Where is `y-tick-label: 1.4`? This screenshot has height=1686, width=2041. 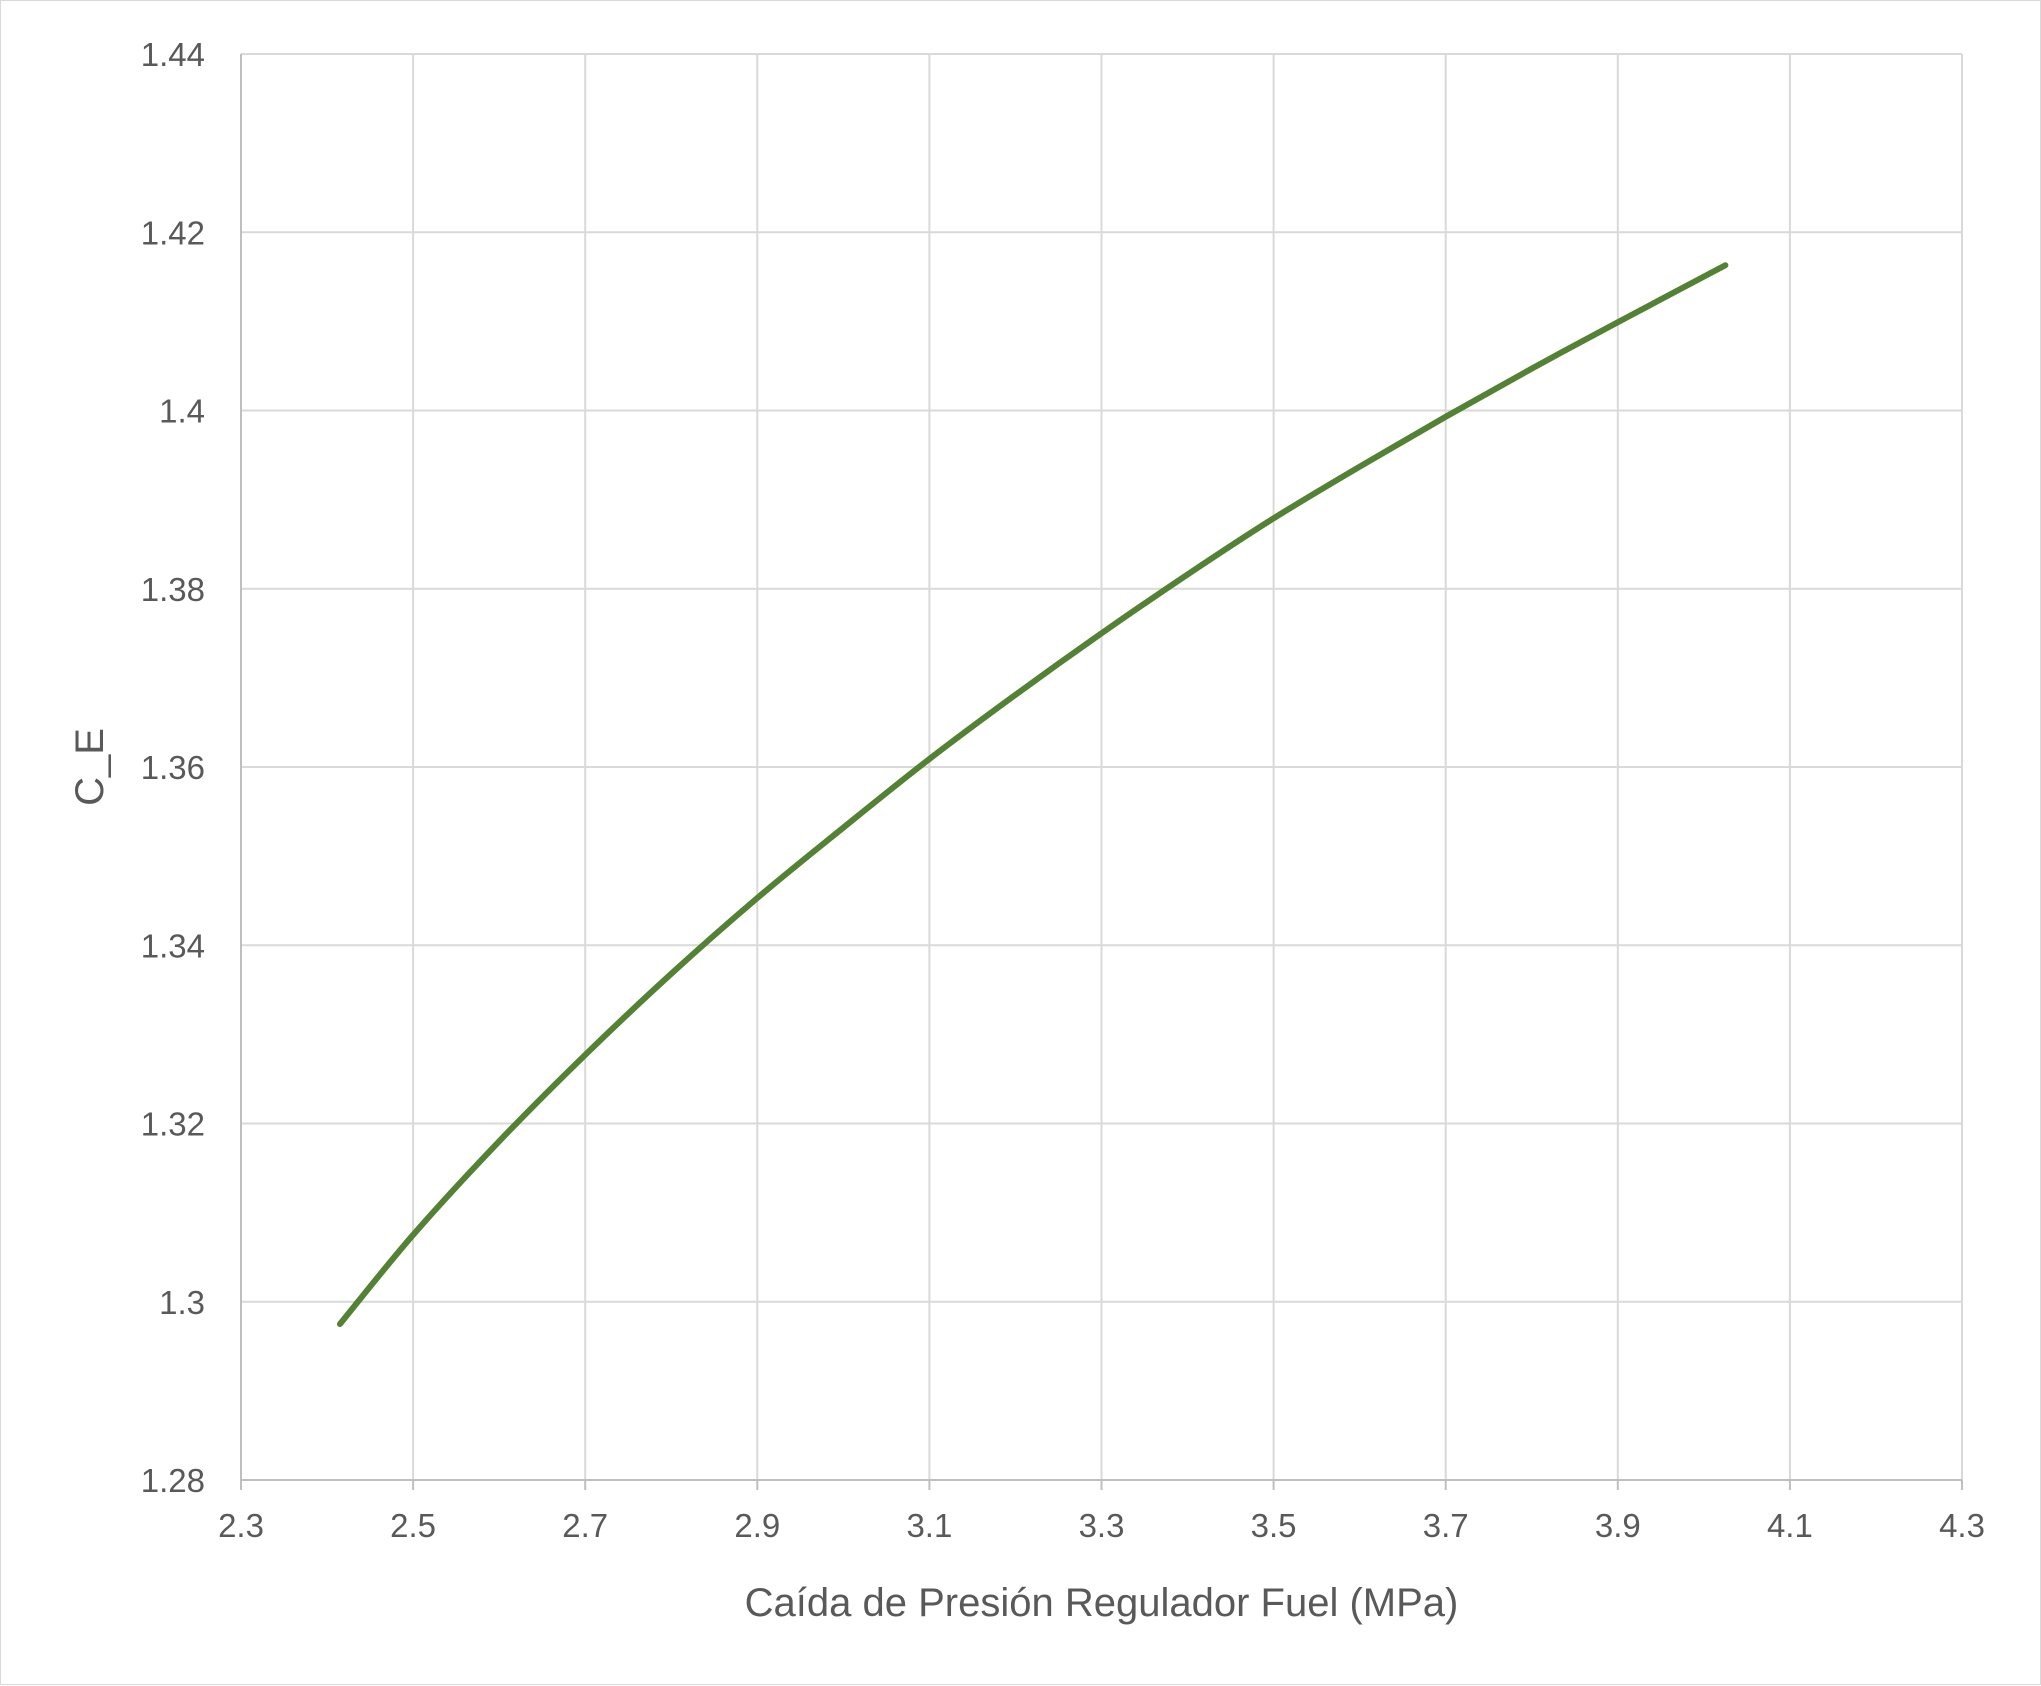 y-tick-label: 1.4 is located at coordinates (182, 411).